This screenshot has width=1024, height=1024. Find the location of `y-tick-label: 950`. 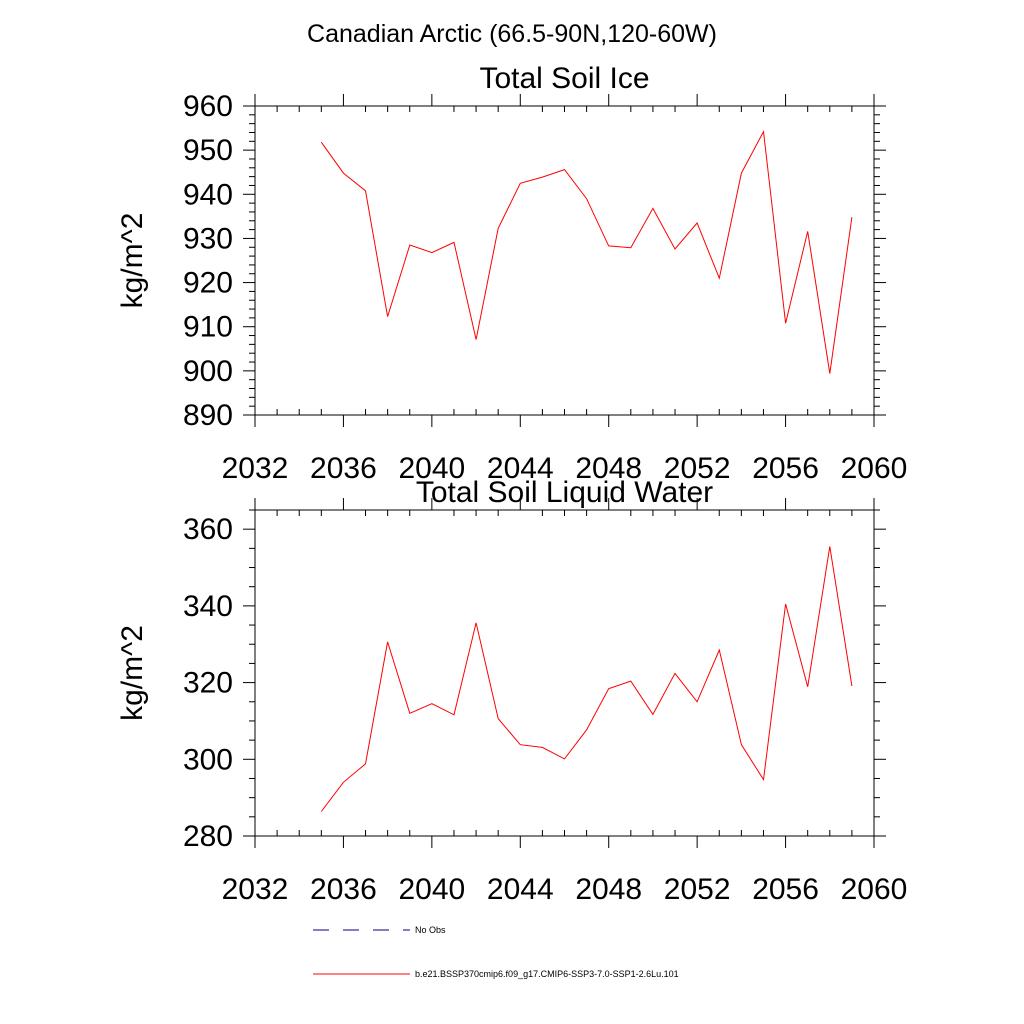

y-tick-label: 950 is located at coordinates (208, 150).